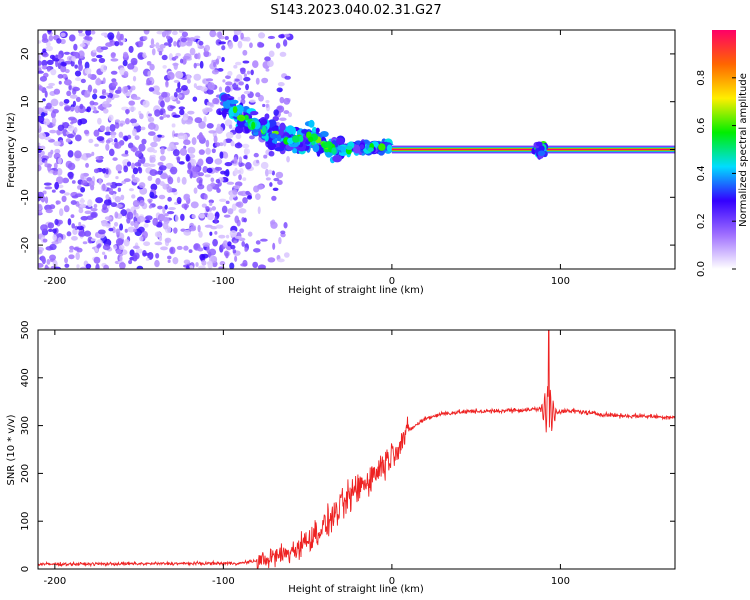 Image resolution: width=750 pixels, height=600 pixels. Describe the element at coordinates (392, 281) in the screenshot. I see `spectrogram-xtick-label: 0` at that location.